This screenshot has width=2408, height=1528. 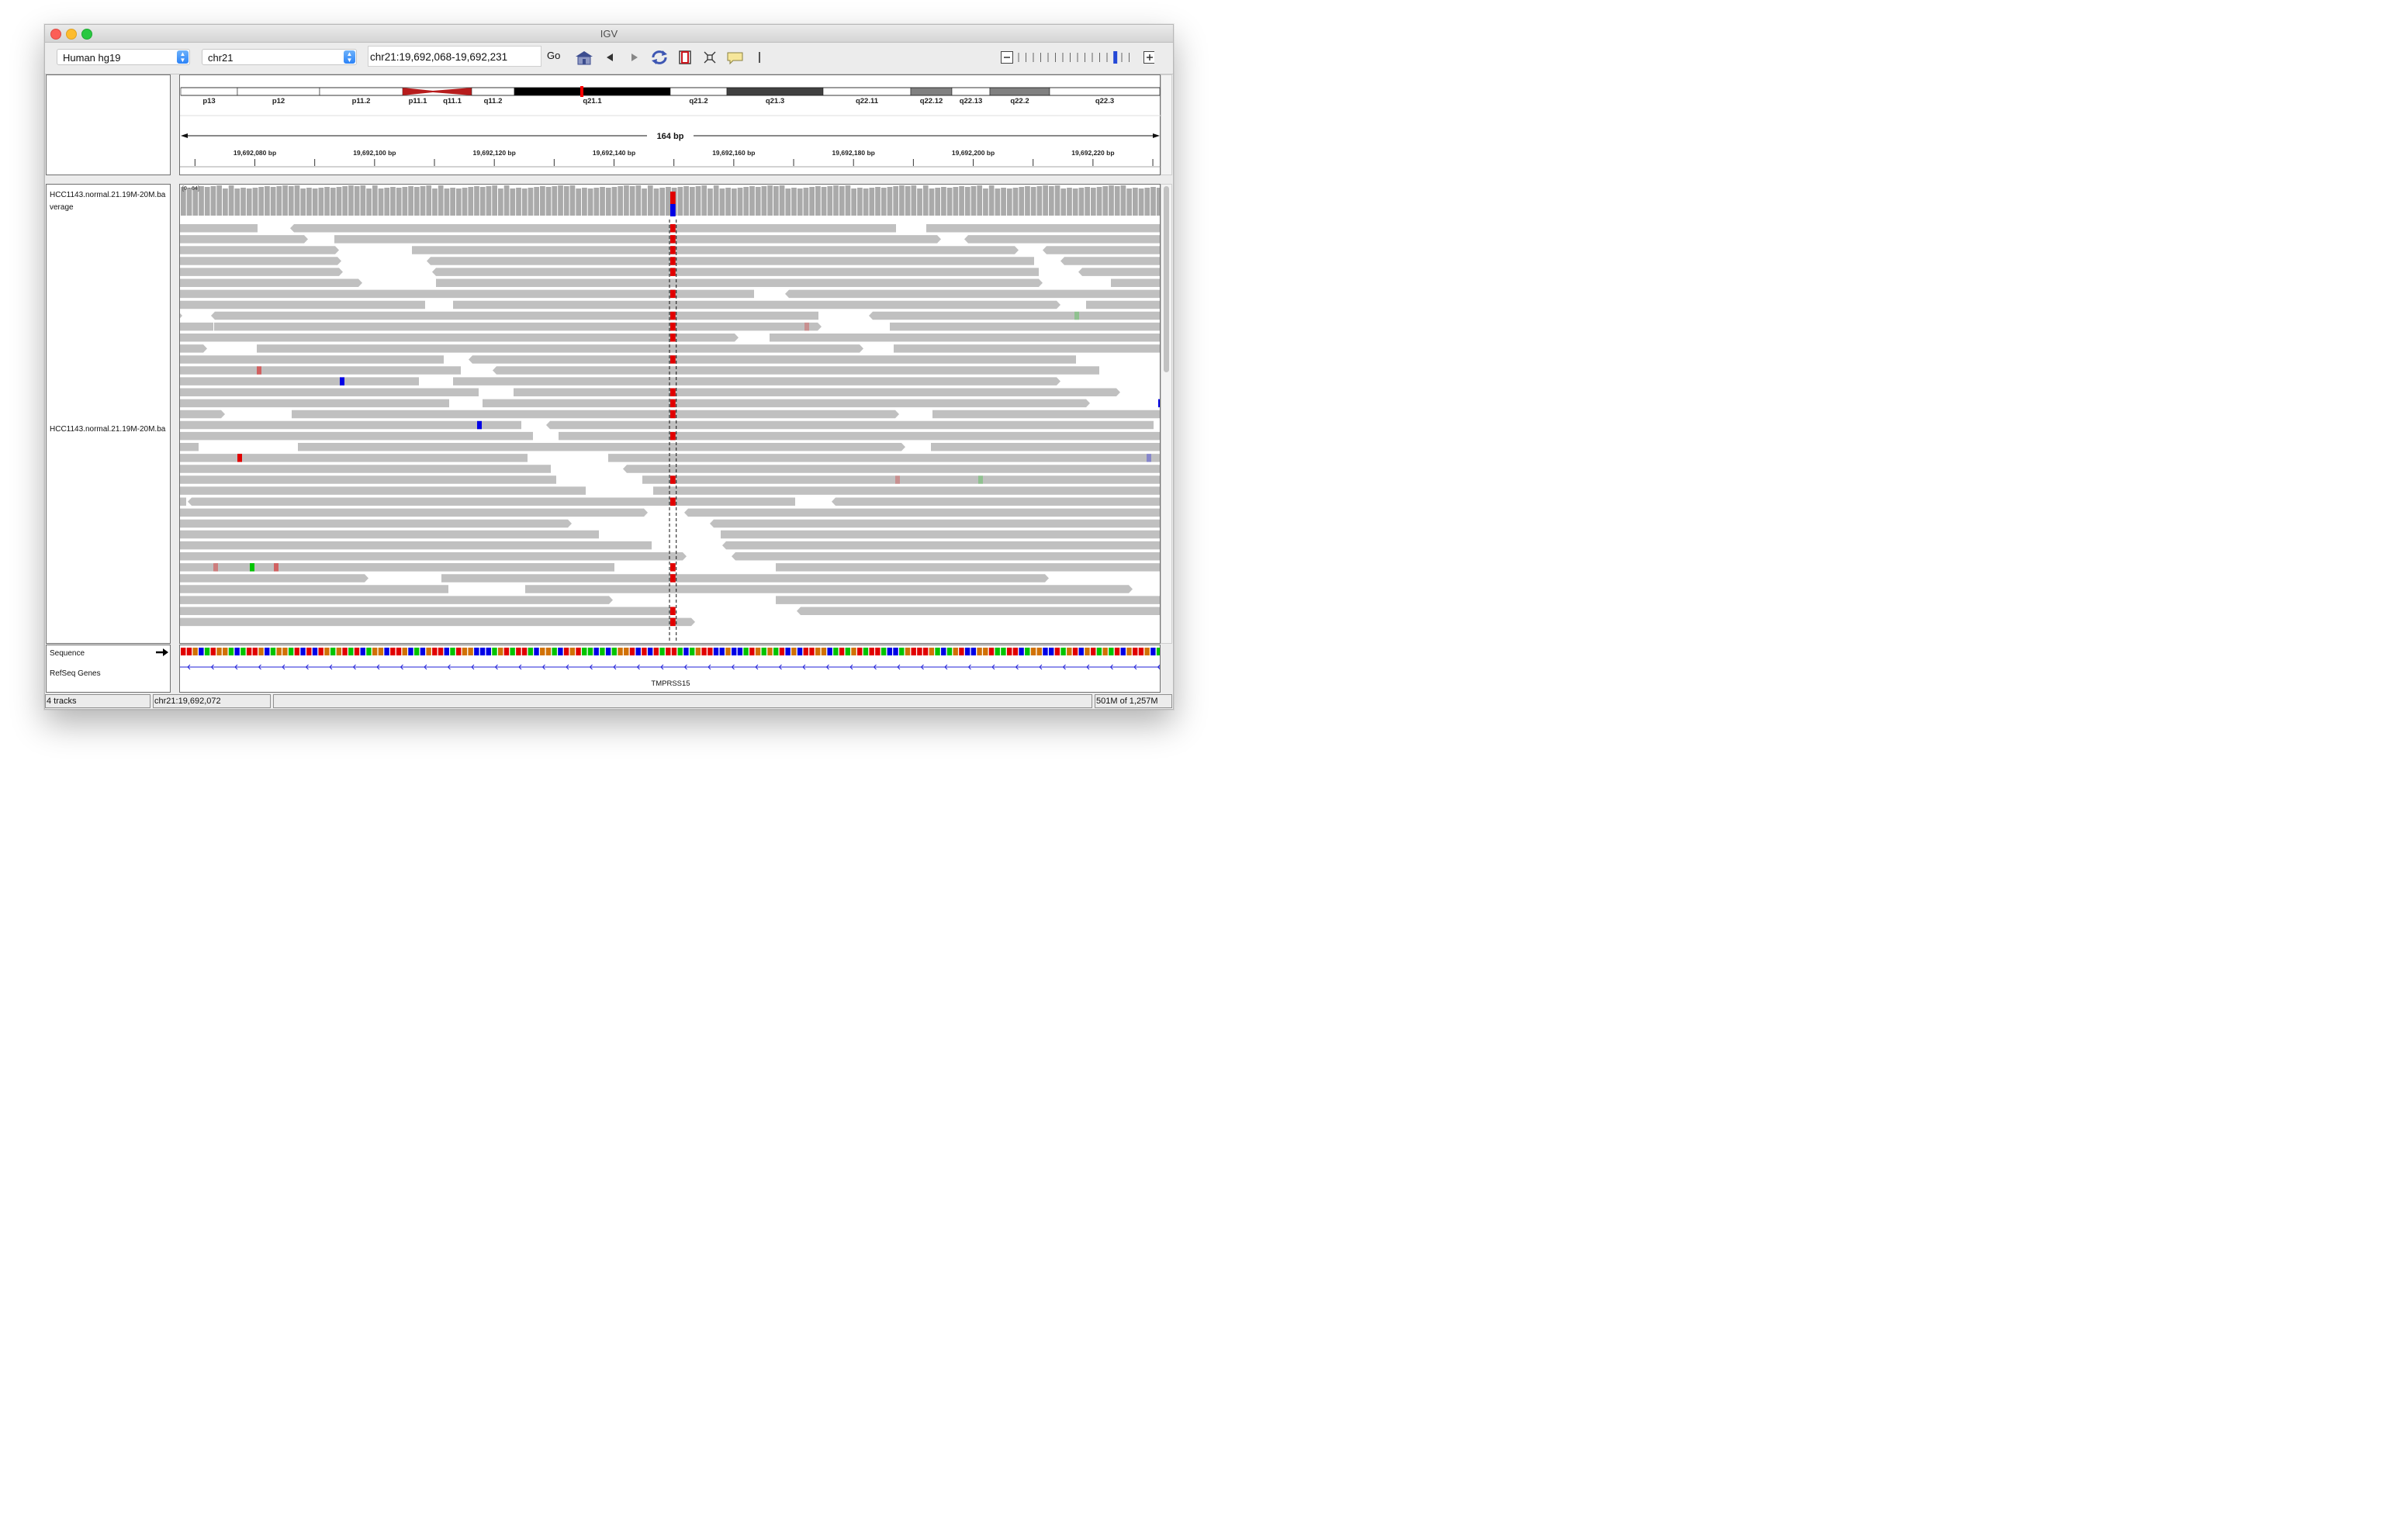 I want to click on resize-to-window-icon, so click(x=710, y=57).